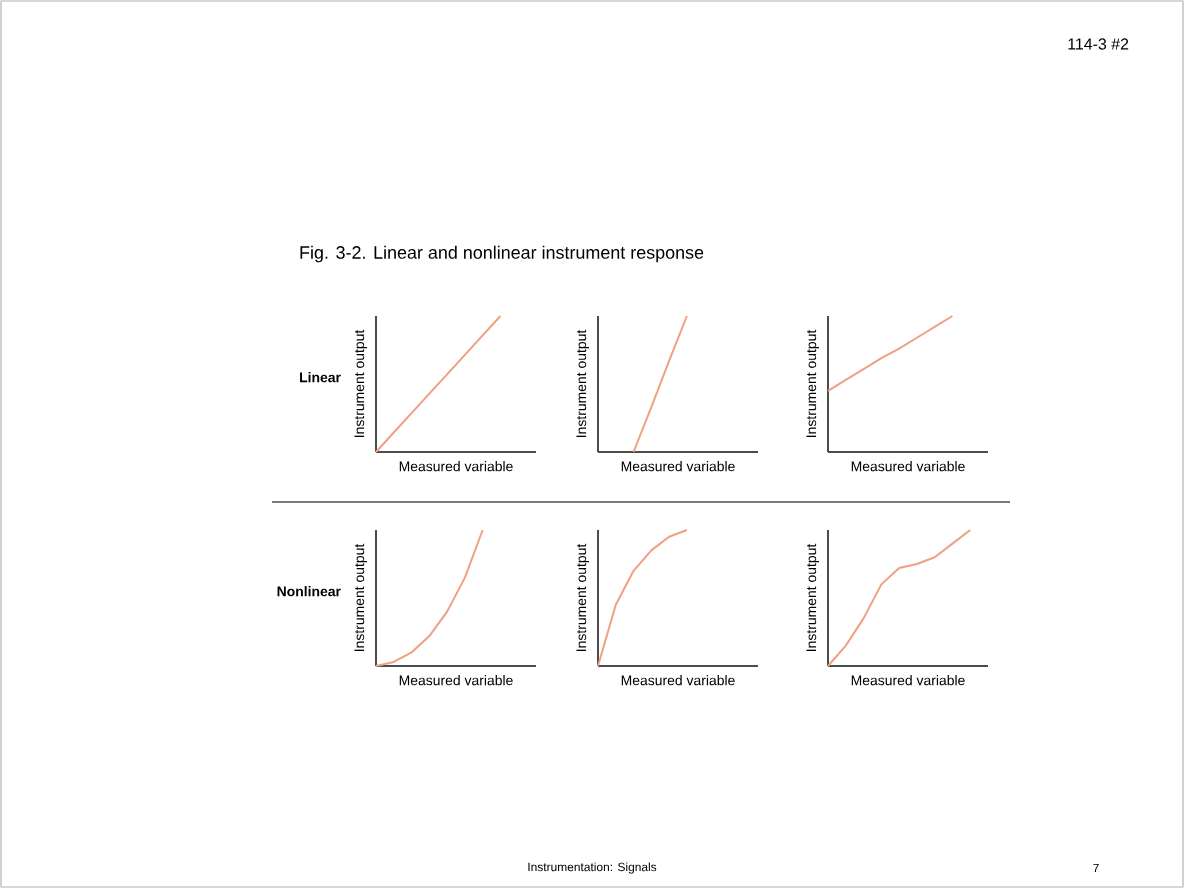 Image resolution: width=1184 pixels, height=888 pixels. I want to click on chart-title: Fig. 3-2. Linear and nonlinear instrument response, so click(502, 254).